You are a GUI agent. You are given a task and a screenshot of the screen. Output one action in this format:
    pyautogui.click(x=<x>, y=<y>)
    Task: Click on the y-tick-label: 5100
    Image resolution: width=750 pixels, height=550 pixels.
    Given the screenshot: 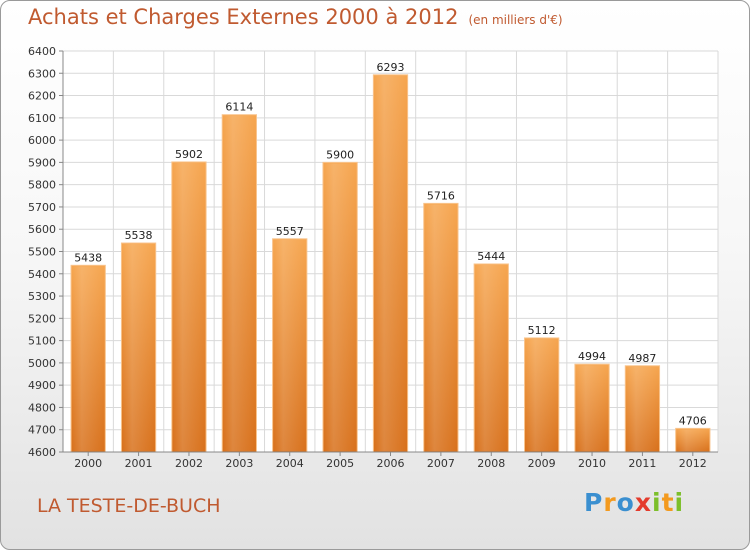 What is the action you would take?
    pyautogui.click(x=42, y=341)
    